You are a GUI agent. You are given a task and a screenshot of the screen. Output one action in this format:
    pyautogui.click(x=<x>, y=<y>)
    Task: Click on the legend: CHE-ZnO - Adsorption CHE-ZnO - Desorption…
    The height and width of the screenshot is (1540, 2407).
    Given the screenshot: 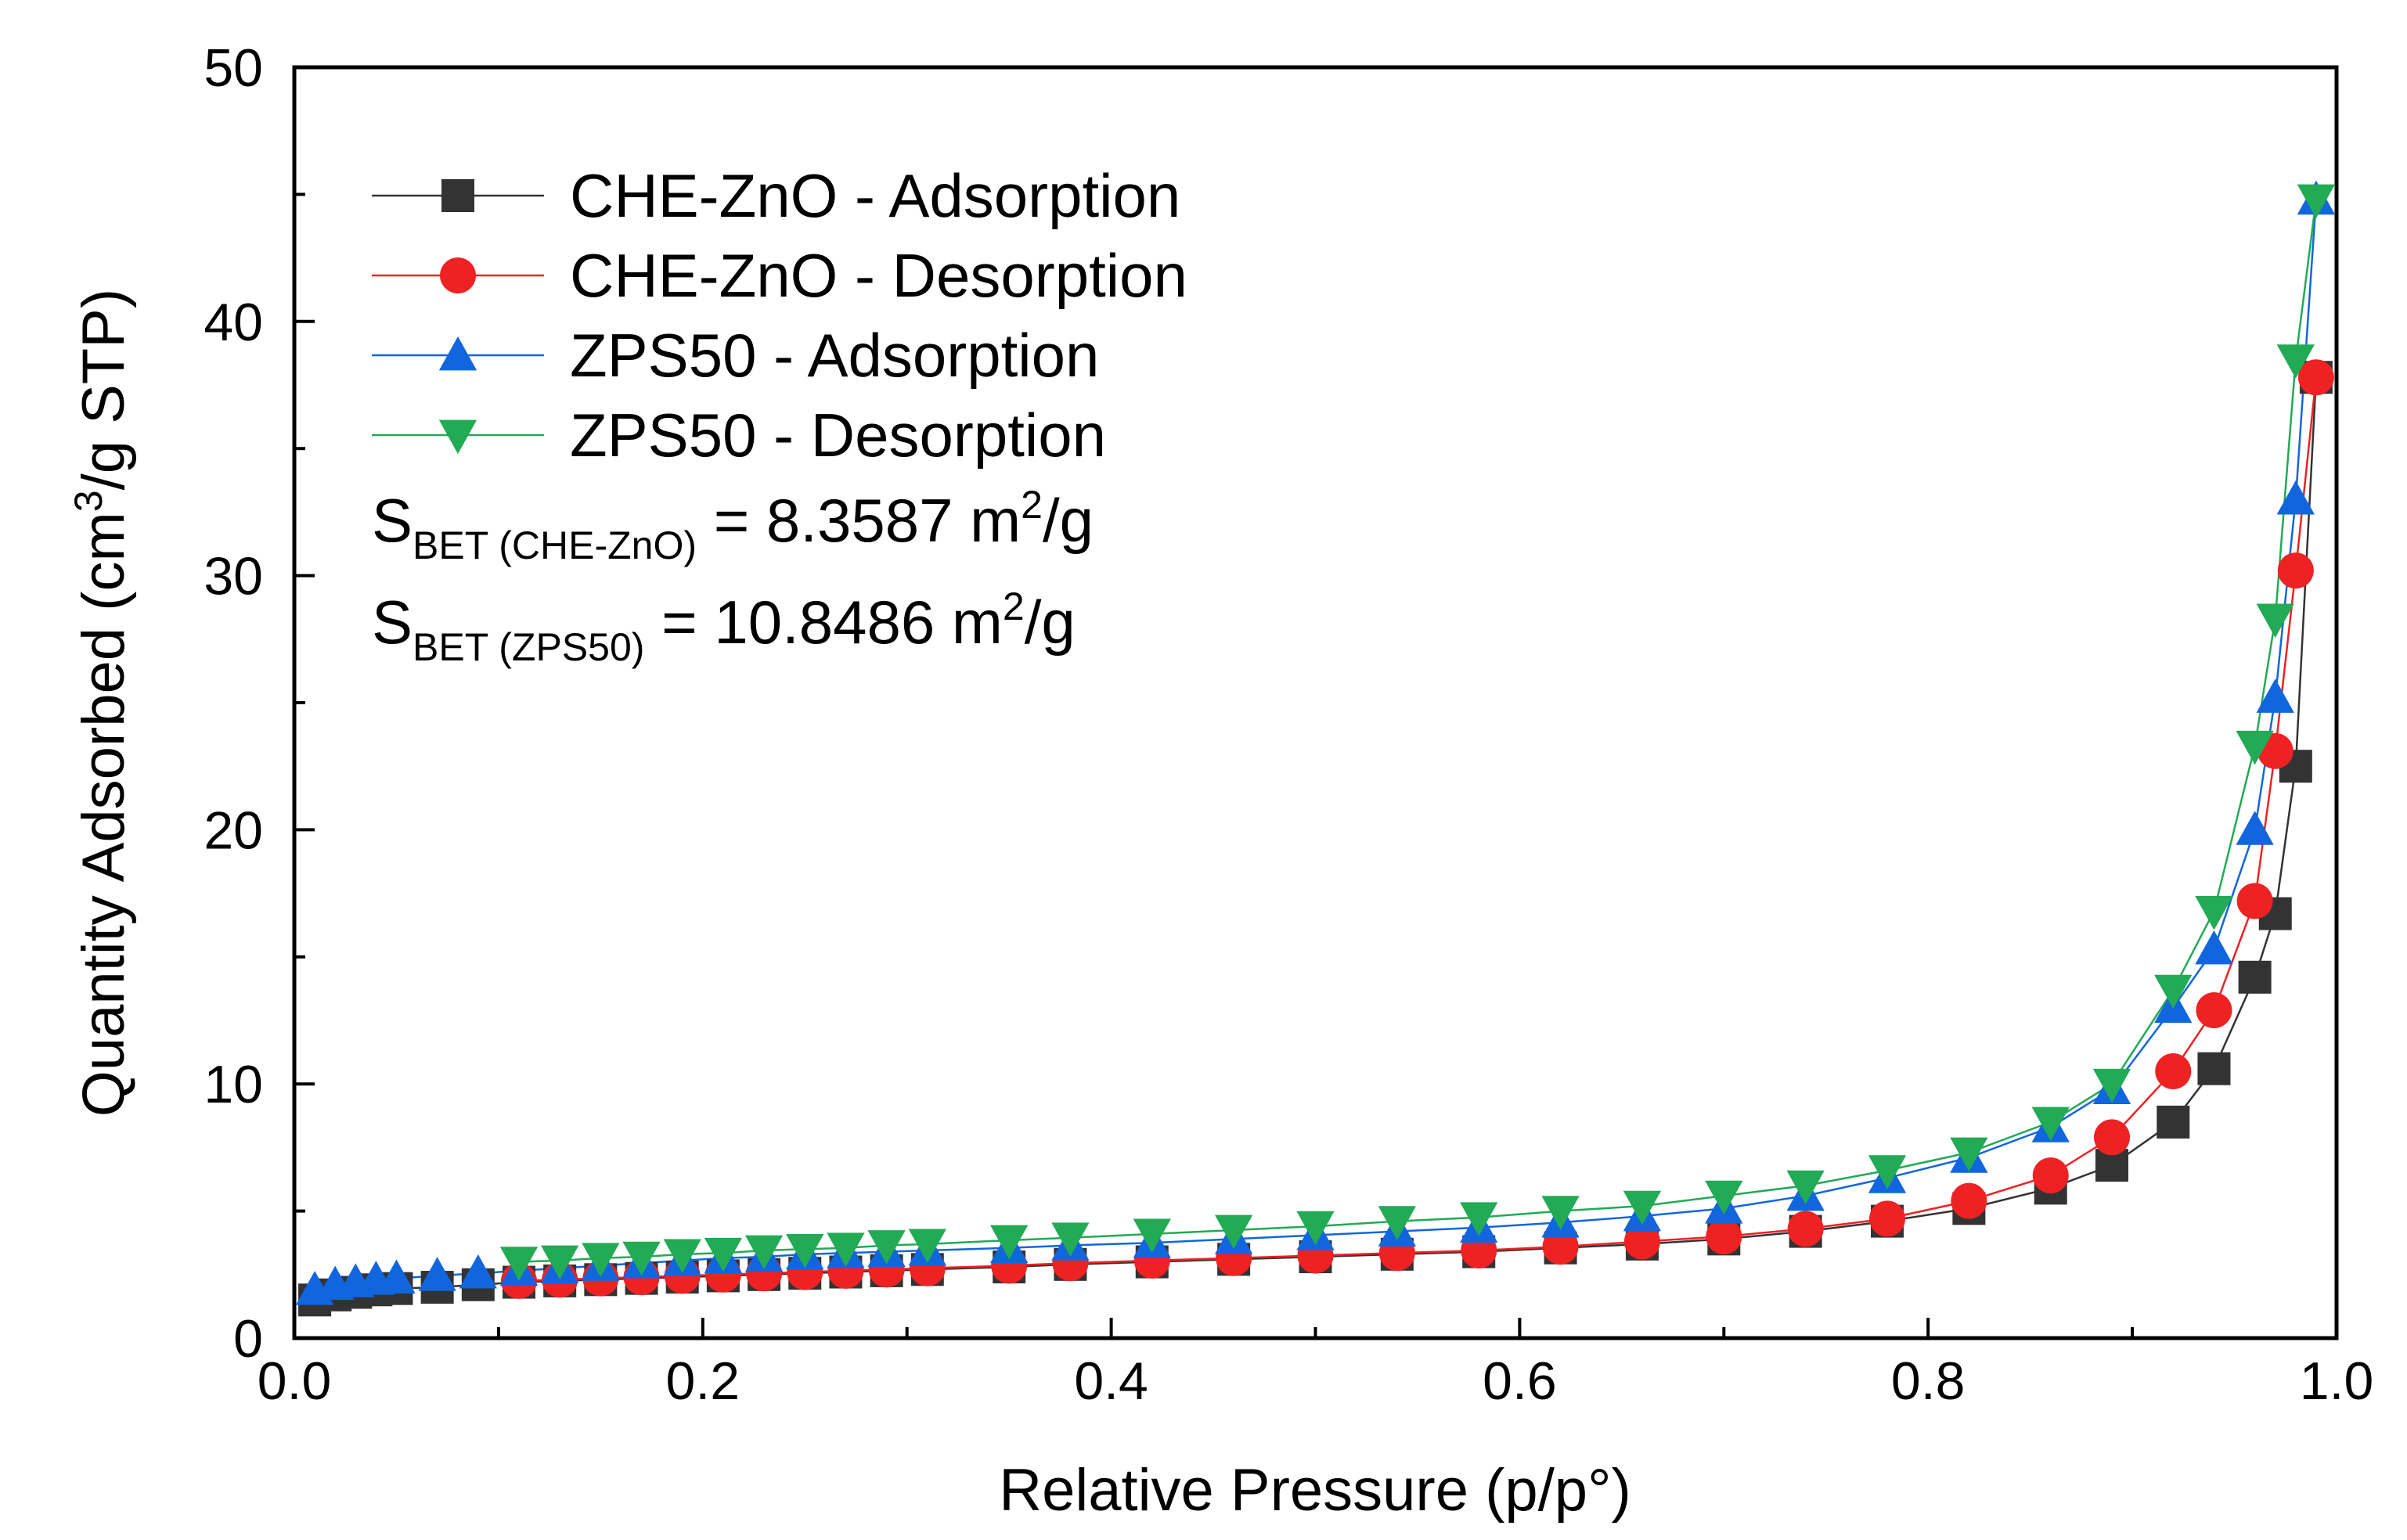 What is the action you would take?
    pyautogui.click(x=779, y=315)
    